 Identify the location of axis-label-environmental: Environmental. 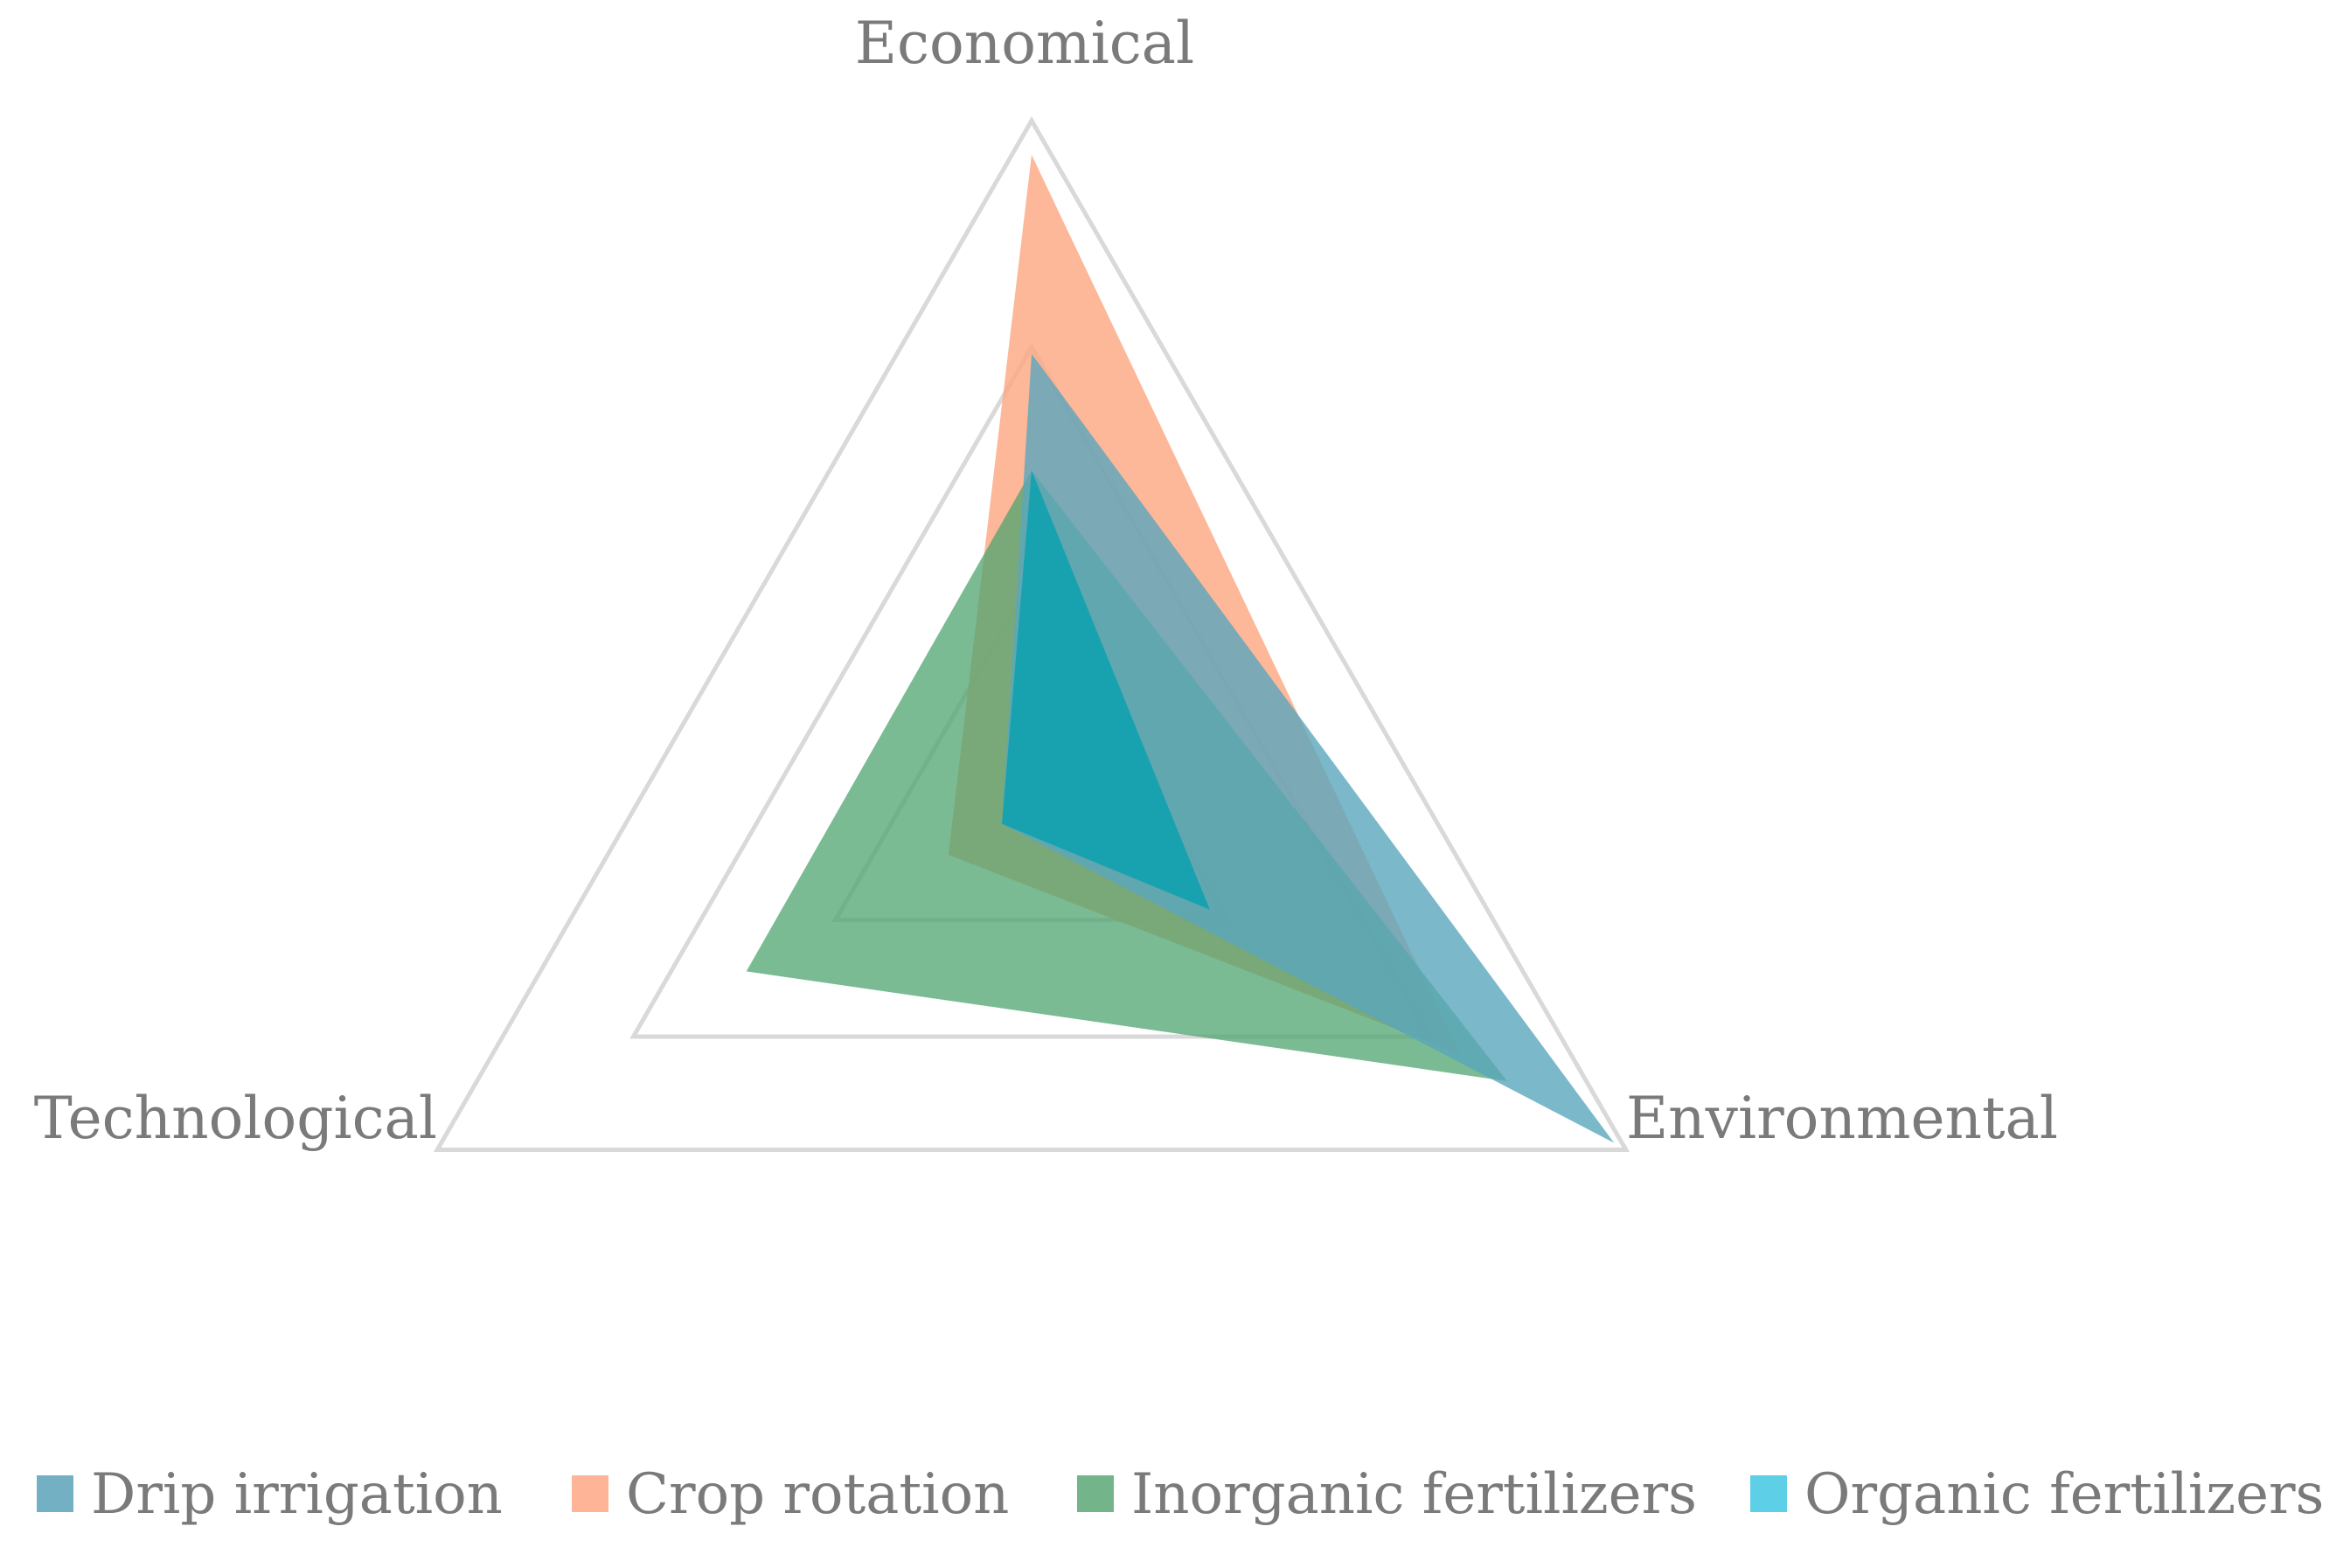
(1842, 1119).